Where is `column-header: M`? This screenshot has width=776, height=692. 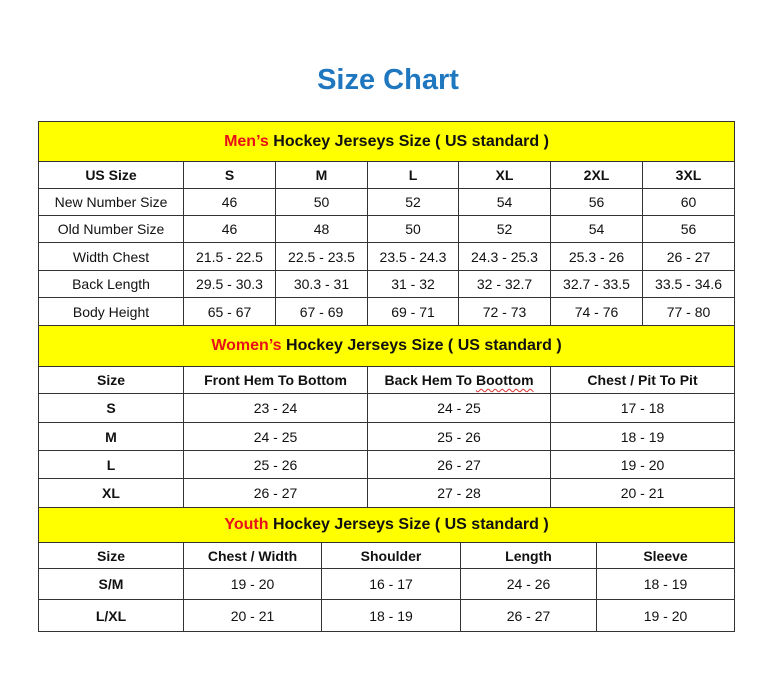 column-header: M is located at coordinates (321, 175).